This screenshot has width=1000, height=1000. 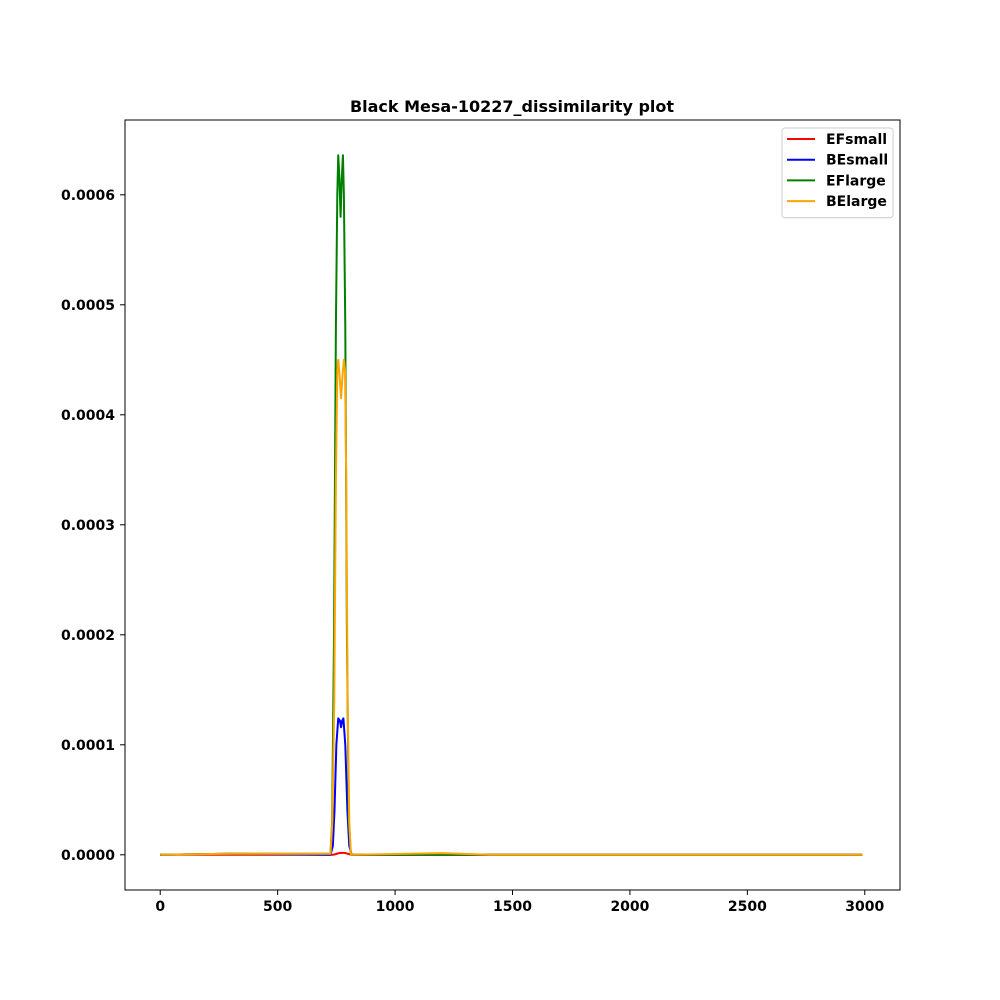 What do you see at coordinates (88, 416) in the screenshot?
I see `y-tick-label: 0.0004` at bounding box center [88, 416].